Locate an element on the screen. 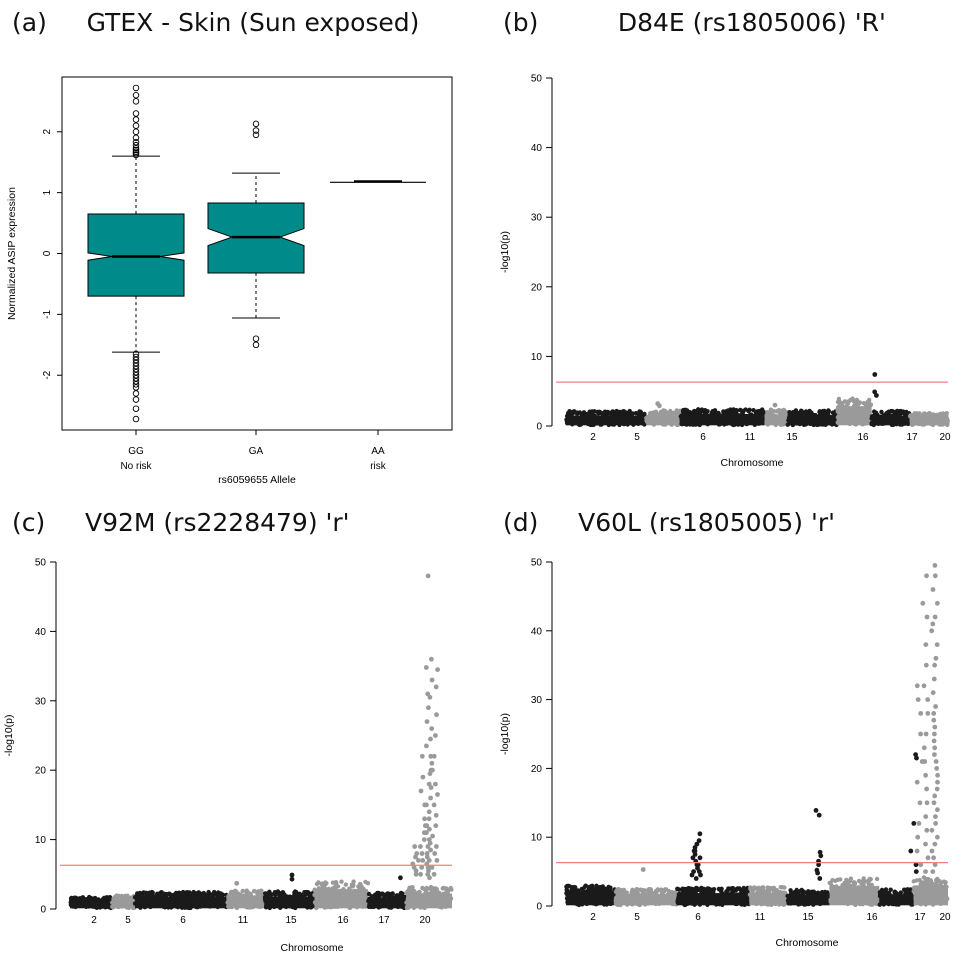 The image size is (980, 980). y-tick-label-d: 40 is located at coordinates (537, 631).